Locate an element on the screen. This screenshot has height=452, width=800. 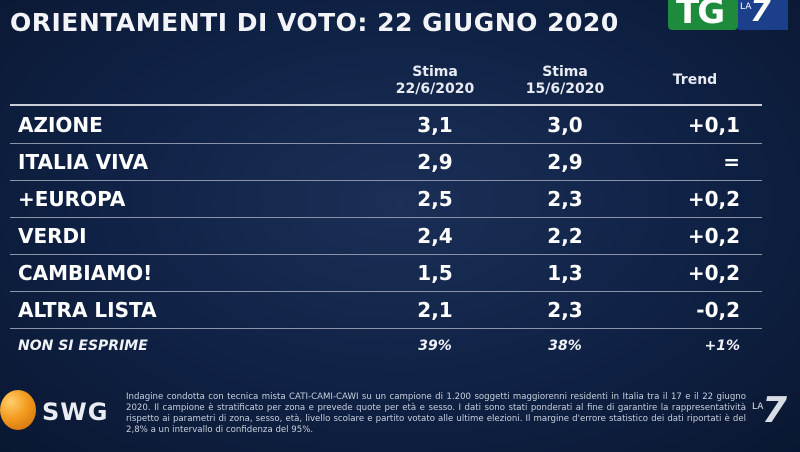
tg-logo-text: TG is located at coordinates (700, 16).